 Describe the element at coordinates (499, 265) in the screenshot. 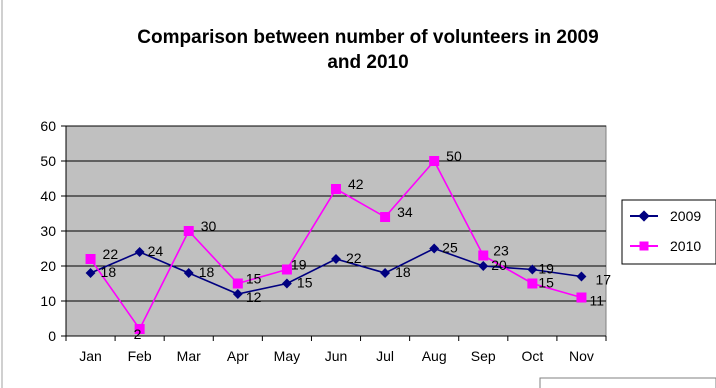

I see `data-label-2009-Sep: 20` at that location.